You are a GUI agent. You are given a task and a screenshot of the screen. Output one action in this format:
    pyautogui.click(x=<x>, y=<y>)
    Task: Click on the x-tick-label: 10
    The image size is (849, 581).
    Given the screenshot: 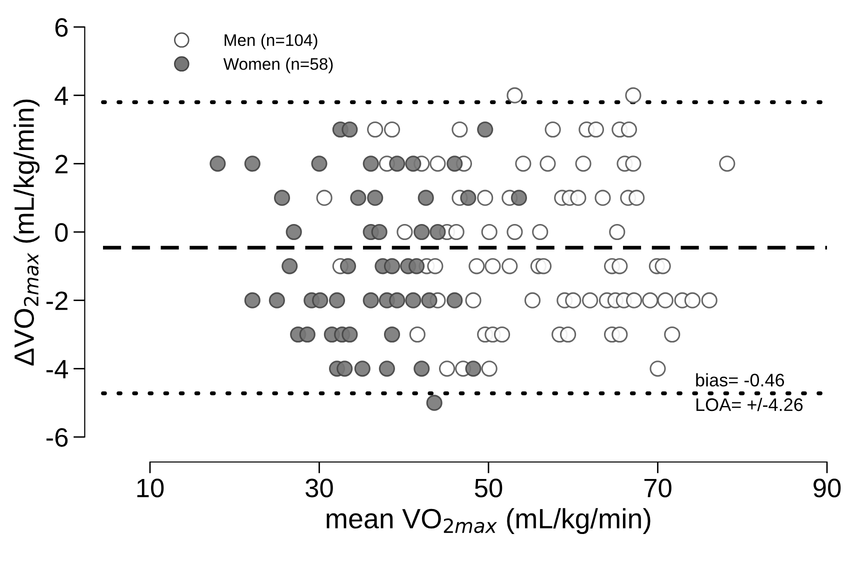 What is the action you would take?
    pyautogui.click(x=150, y=488)
    